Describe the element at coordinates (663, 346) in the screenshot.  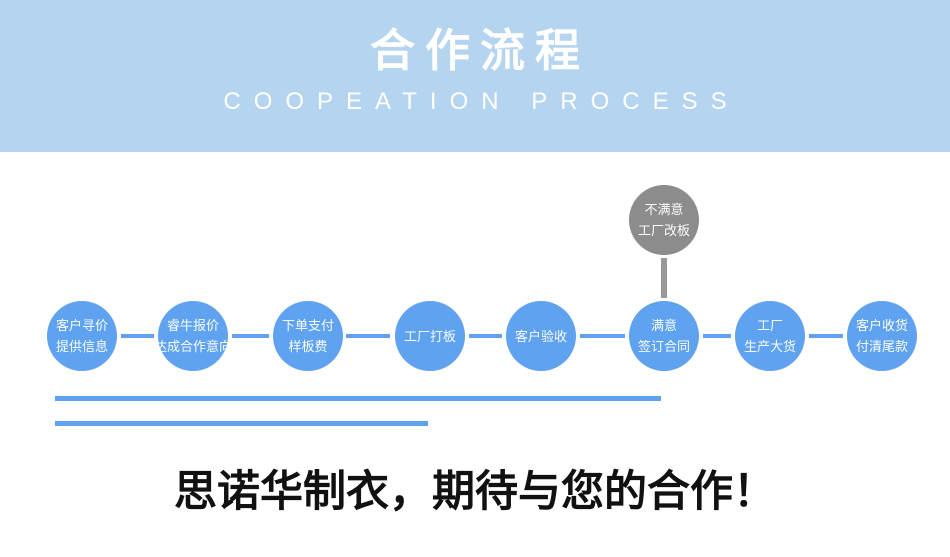
I see `flow-step-label: 签订合同` at that location.